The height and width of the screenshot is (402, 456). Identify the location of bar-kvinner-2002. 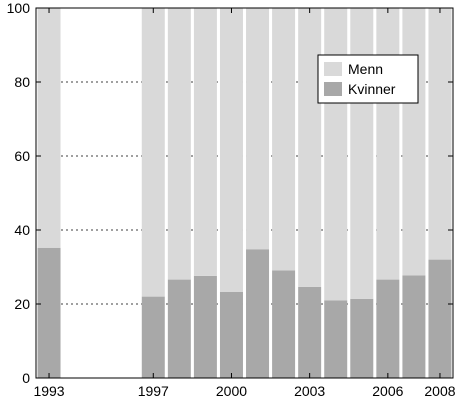
(284, 324).